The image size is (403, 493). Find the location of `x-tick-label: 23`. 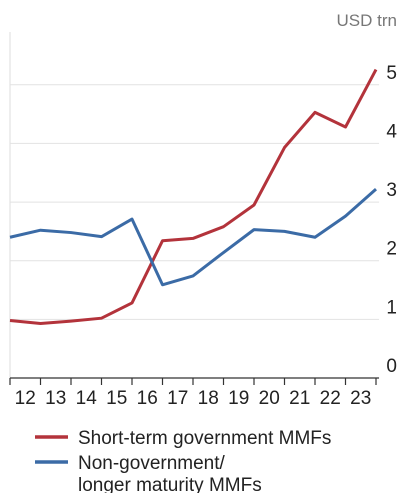

x-tick-label: 23 is located at coordinates (360, 398).